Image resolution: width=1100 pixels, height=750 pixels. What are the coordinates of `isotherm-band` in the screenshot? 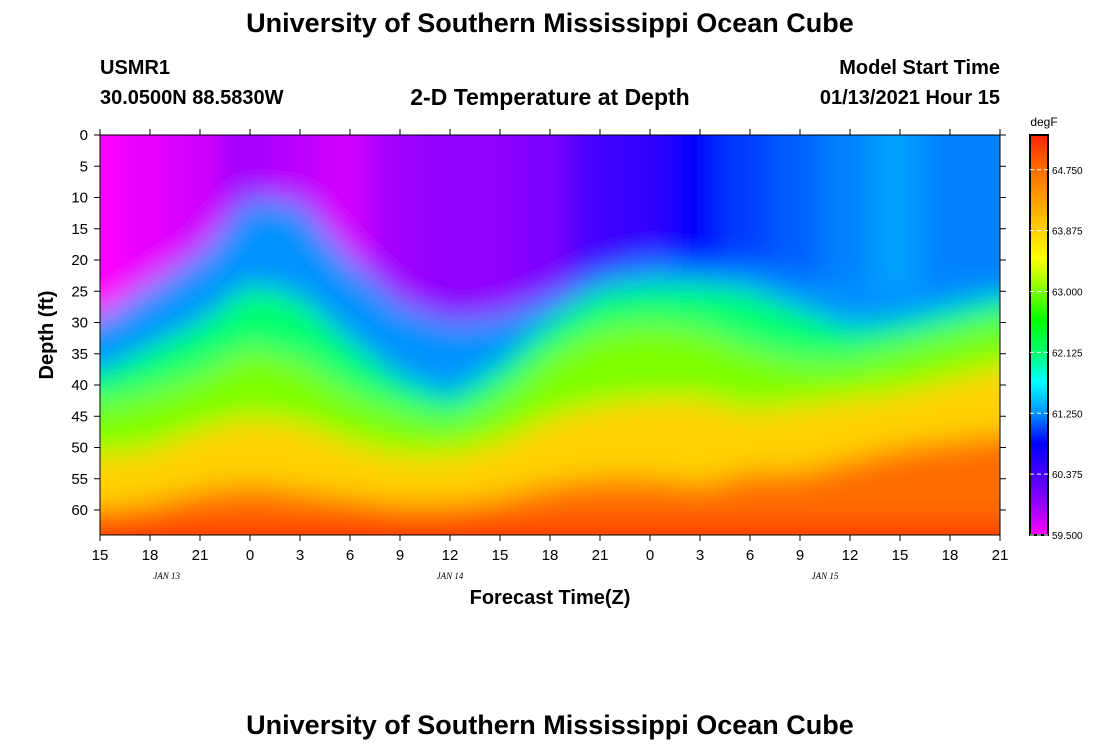 It's located at (550, 485).